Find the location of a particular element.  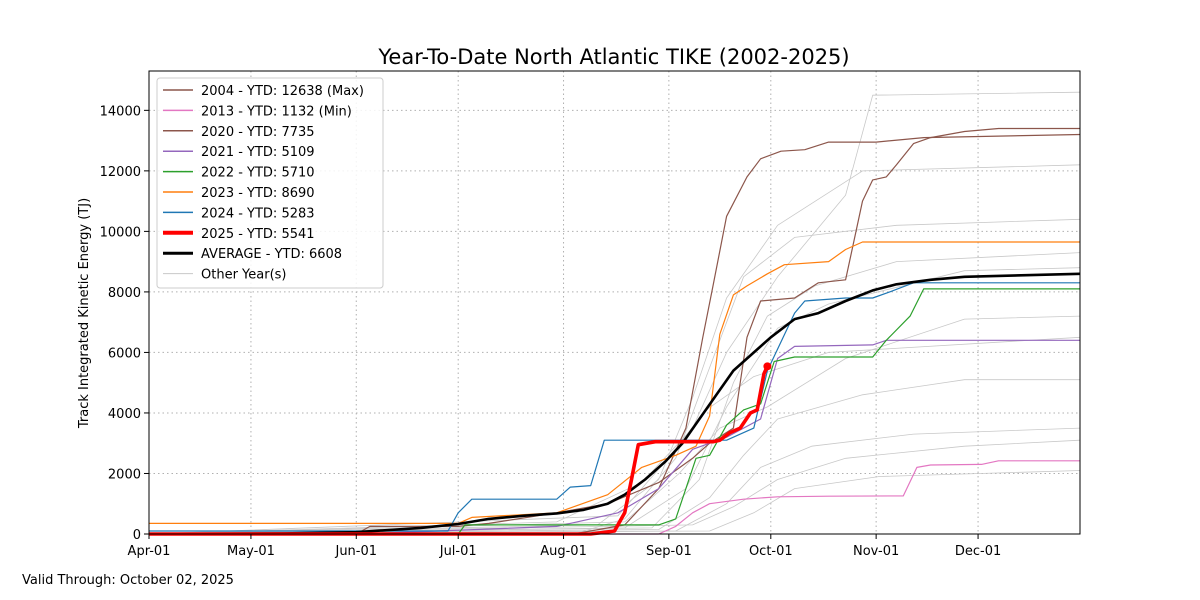

series-2025-endpoint is located at coordinates (767, 366).